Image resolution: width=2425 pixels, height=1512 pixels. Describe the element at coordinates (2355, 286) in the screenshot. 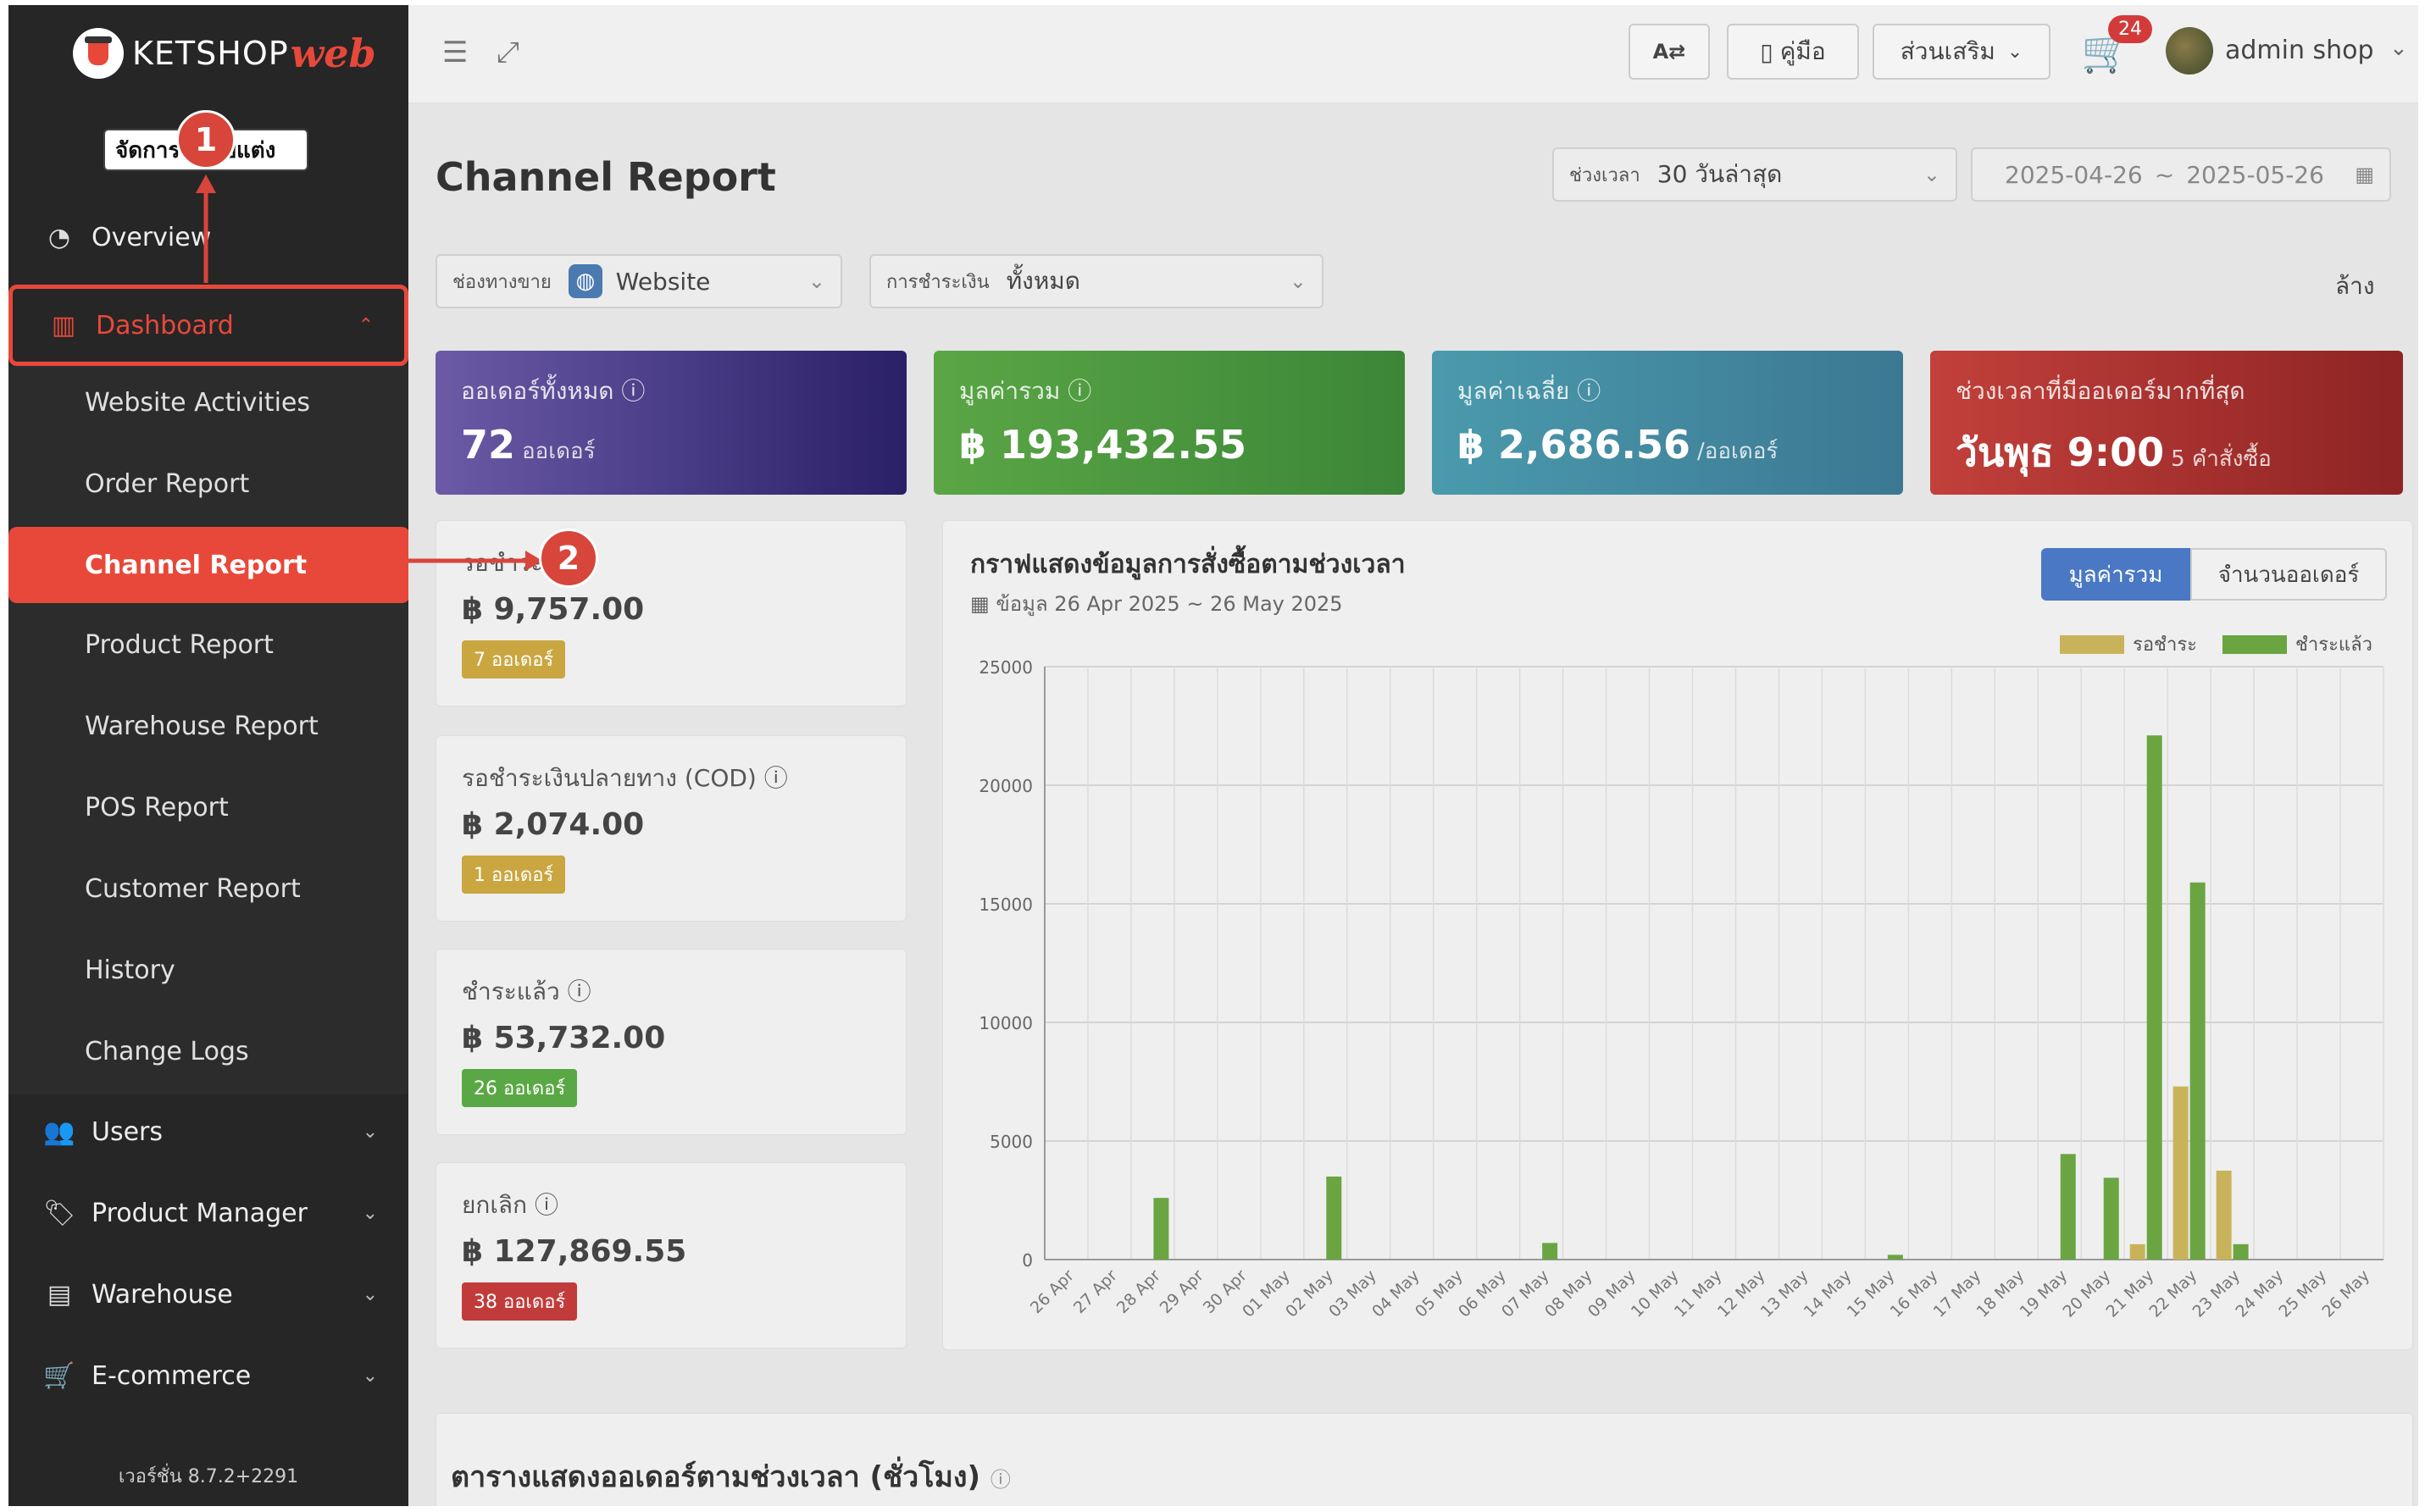

I see `clear-filter-link: ล้าง` at that location.